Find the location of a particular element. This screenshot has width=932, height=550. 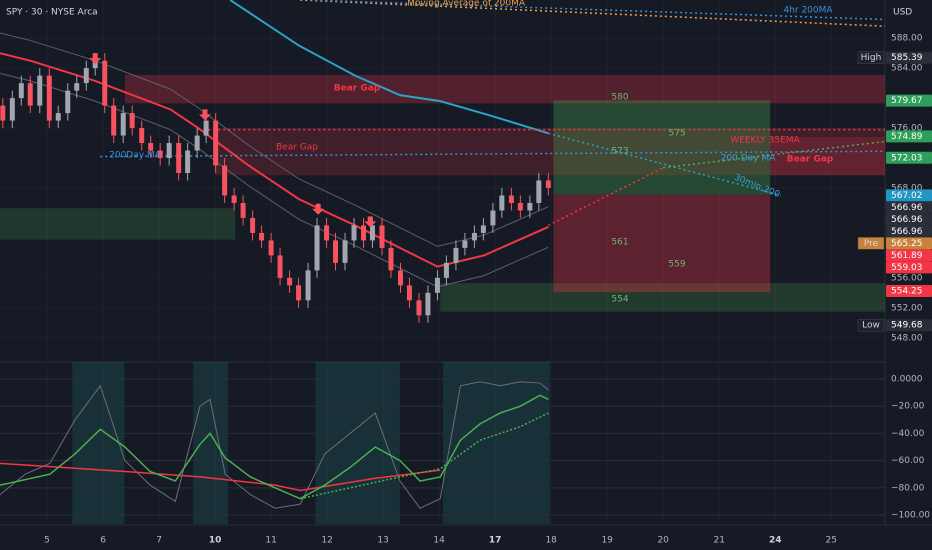

indicator-zone is located at coordinates (98, 443).